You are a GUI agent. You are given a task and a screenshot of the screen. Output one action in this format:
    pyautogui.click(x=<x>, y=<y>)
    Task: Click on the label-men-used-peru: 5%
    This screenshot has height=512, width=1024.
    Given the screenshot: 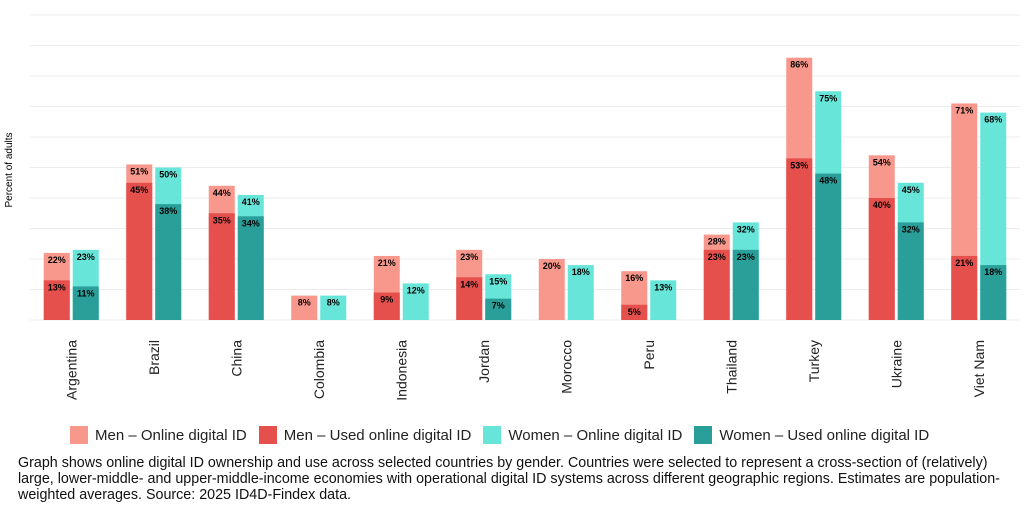 What is the action you would take?
    pyautogui.click(x=634, y=312)
    